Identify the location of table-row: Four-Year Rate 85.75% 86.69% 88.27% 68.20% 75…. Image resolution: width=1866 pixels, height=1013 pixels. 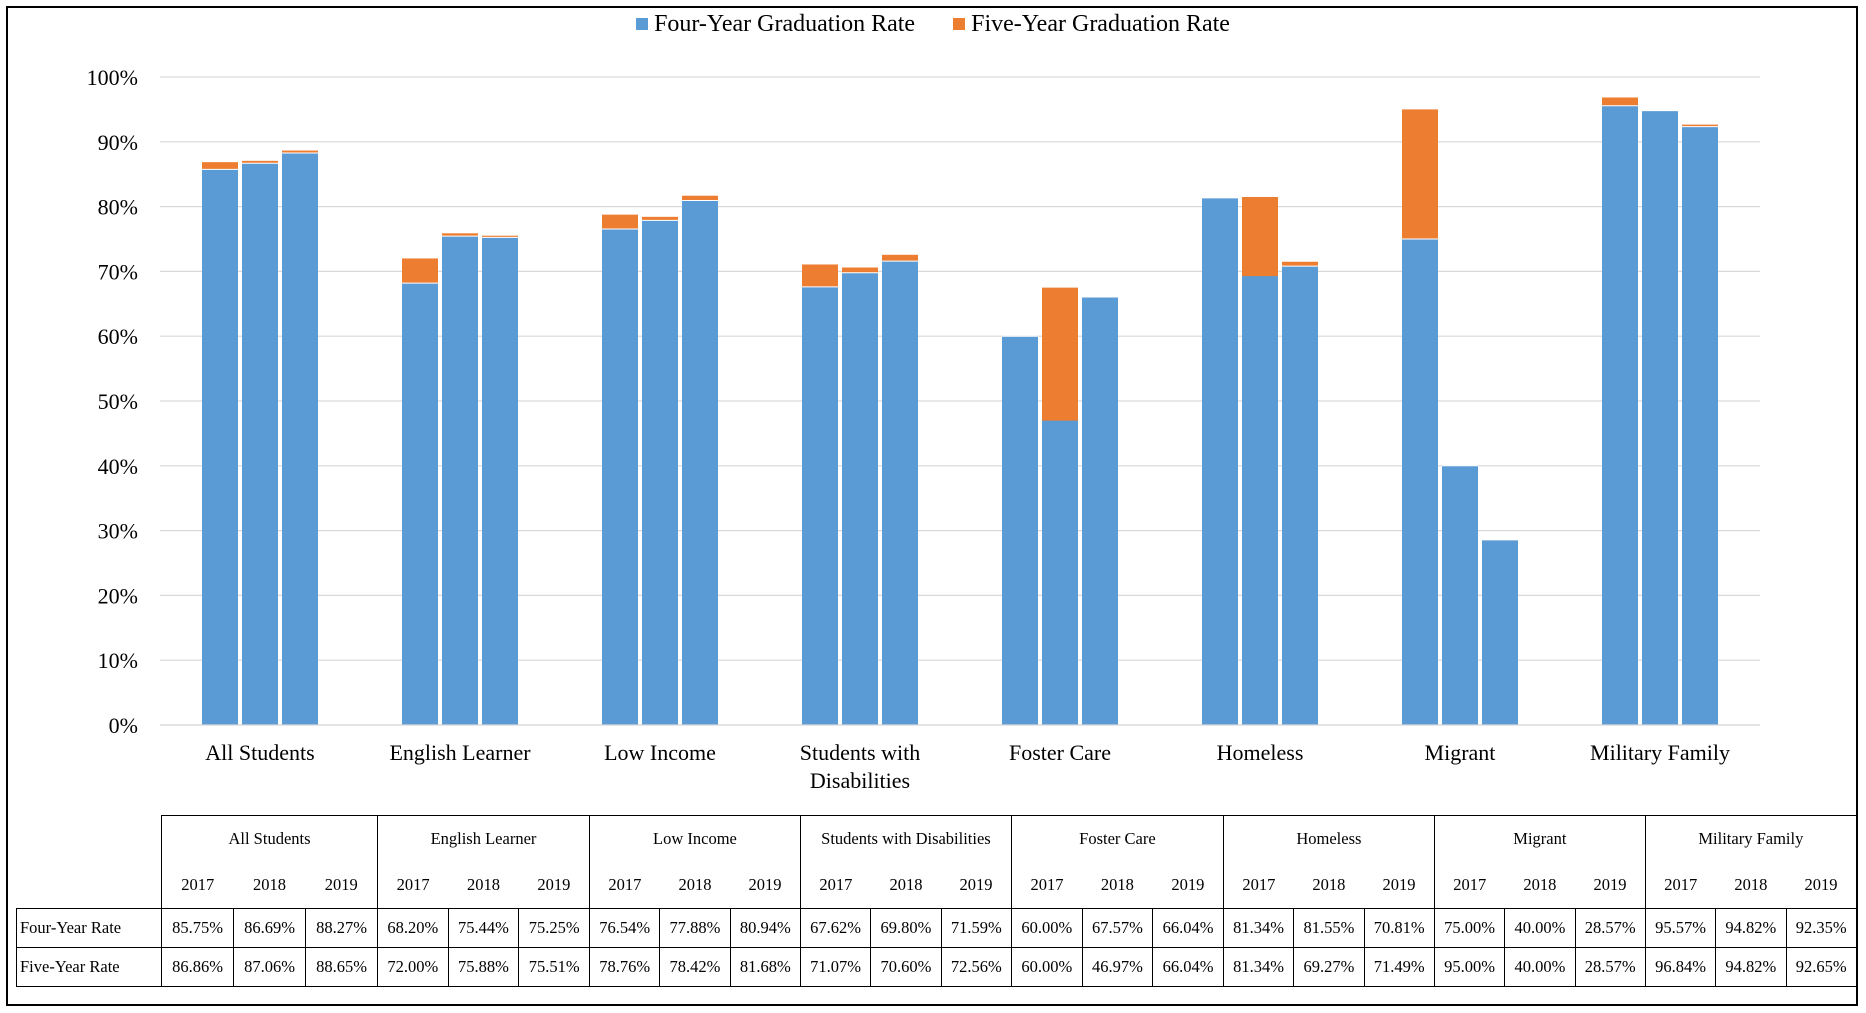
(936, 928).